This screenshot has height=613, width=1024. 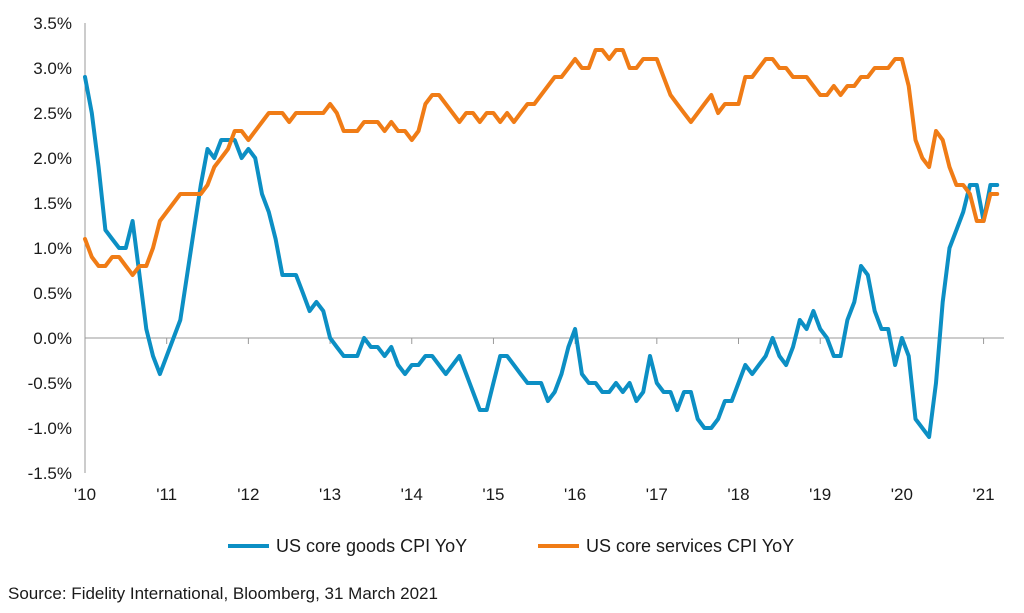 I want to click on x-tick-label: '13, so click(x=330, y=494).